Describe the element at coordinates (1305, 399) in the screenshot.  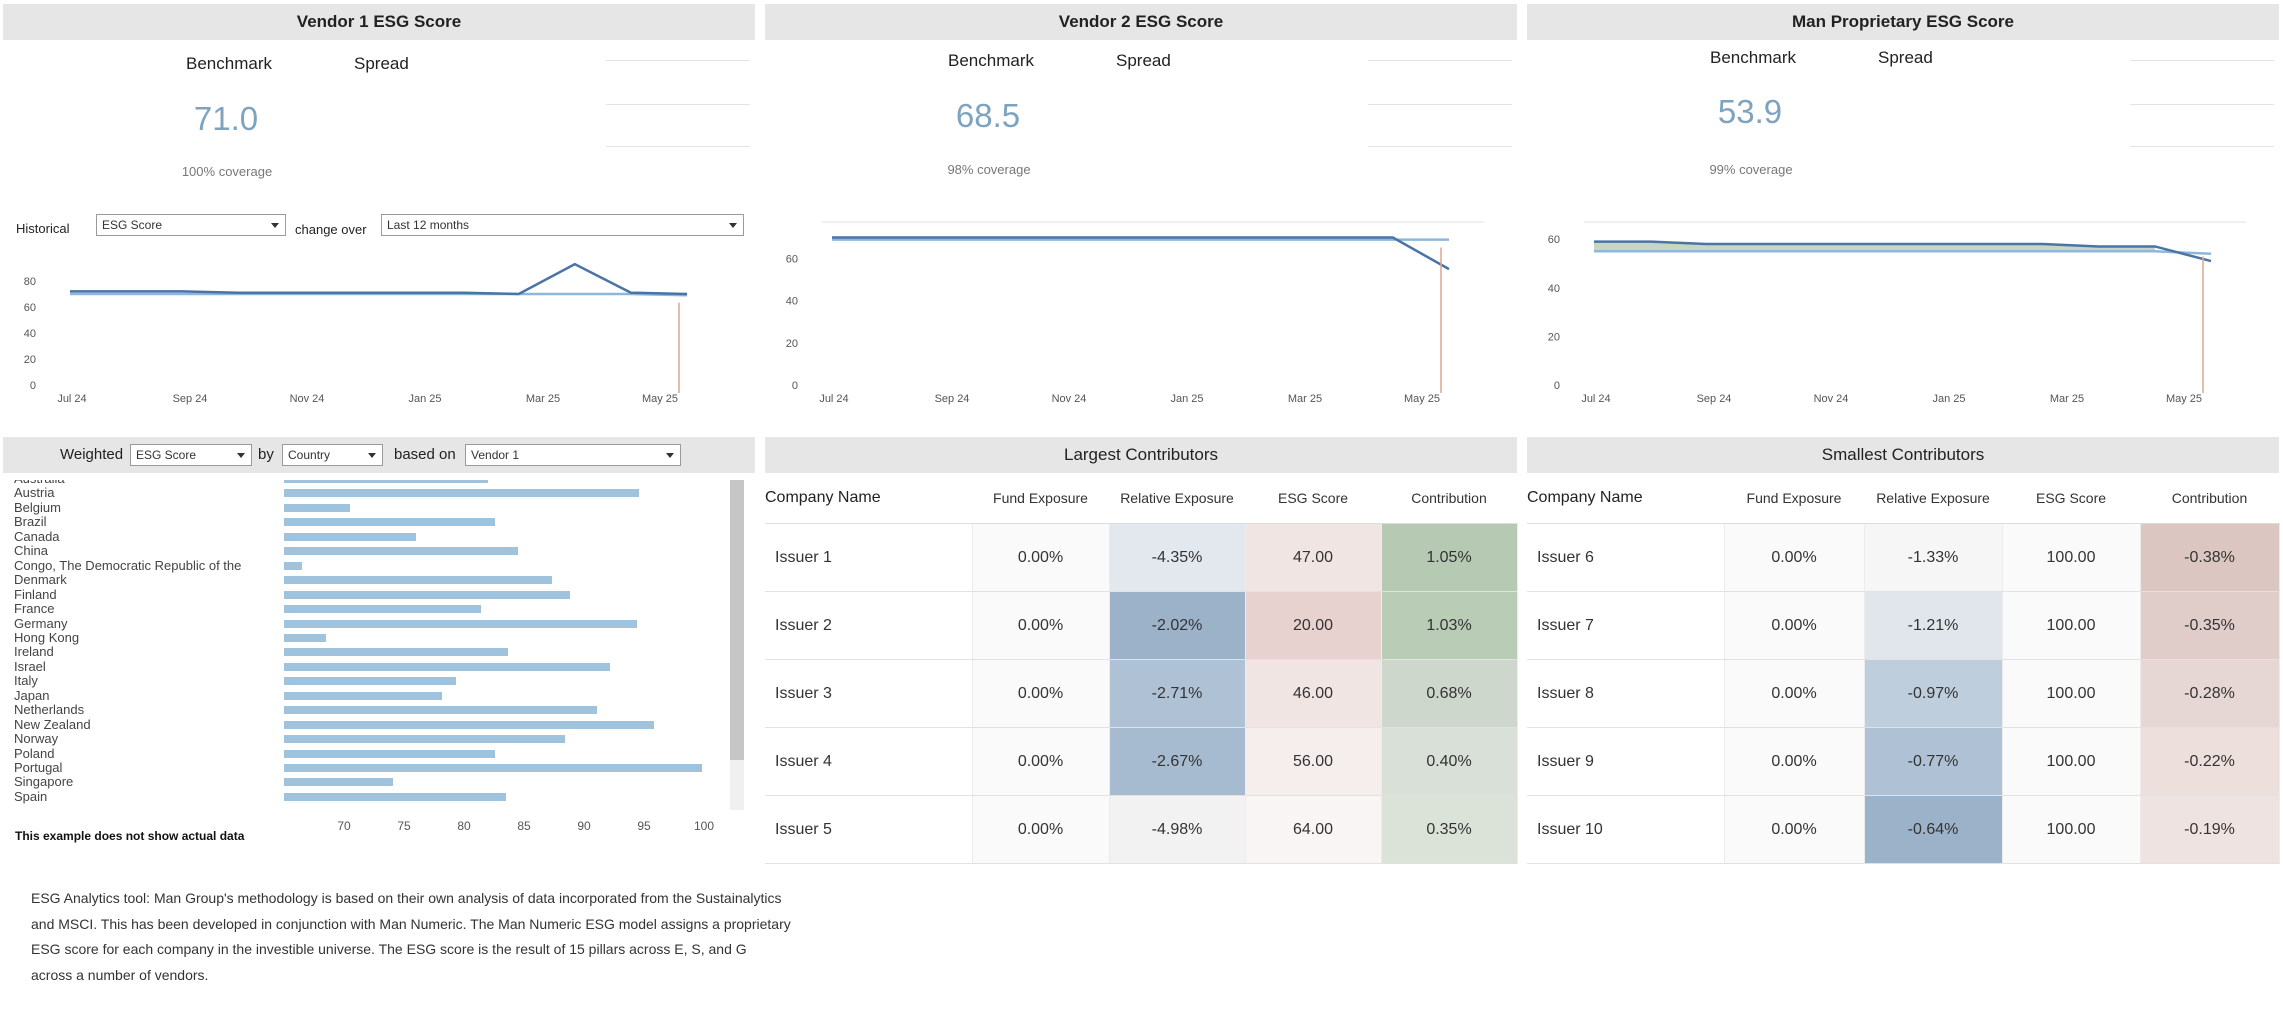
I see `x-tick-label: Mar 25` at that location.